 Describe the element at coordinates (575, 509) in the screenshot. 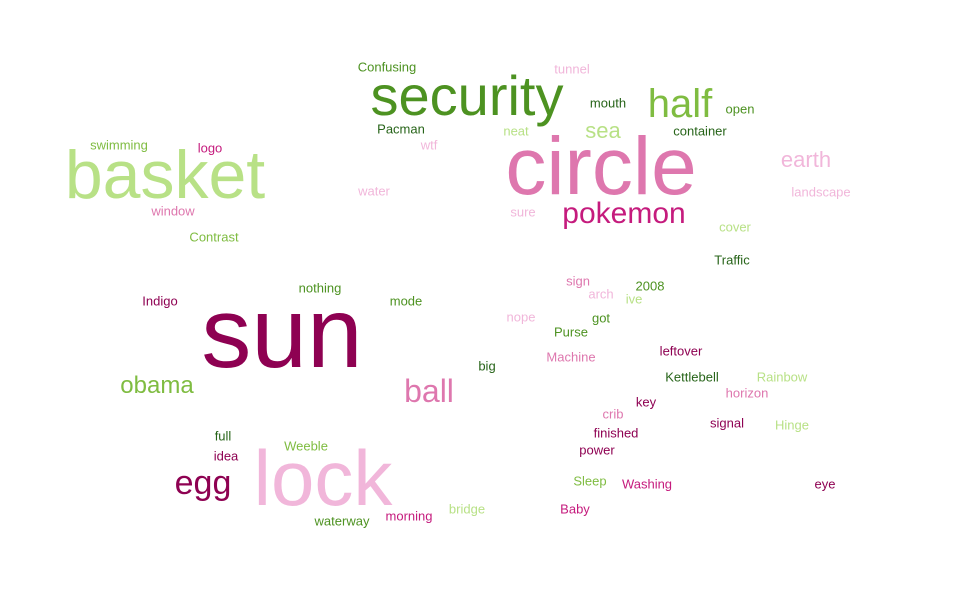

I see `word-baby: Baby` at that location.